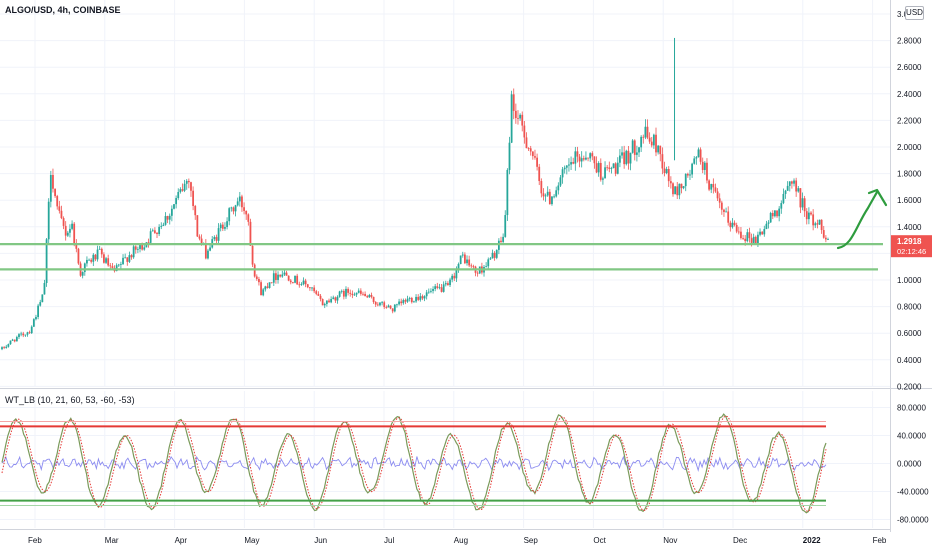 The image size is (932, 555). What do you see at coordinates (70, 400) in the screenshot?
I see `indicator-title: WT_LB (10, 21, 60, 53, -60, -53)` at bounding box center [70, 400].